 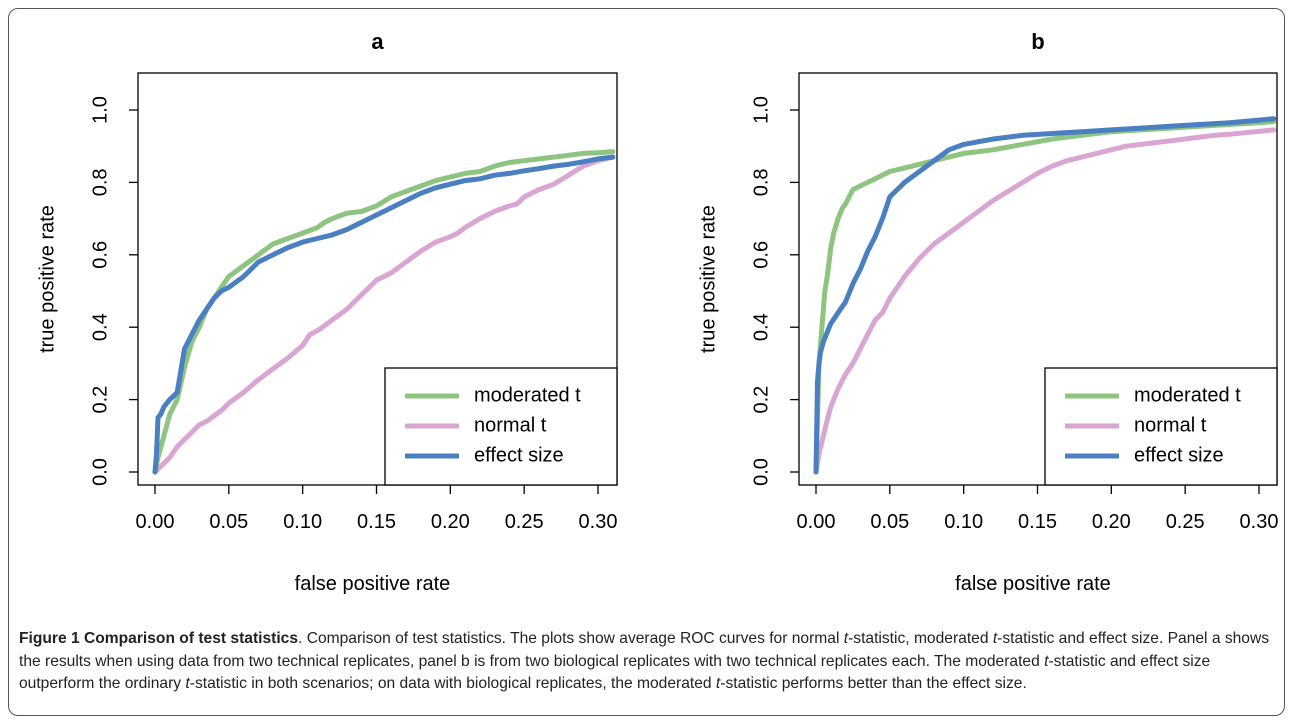 What do you see at coordinates (49, 638) in the screenshot?
I see `figure-label: Figure 1` at bounding box center [49, 638].